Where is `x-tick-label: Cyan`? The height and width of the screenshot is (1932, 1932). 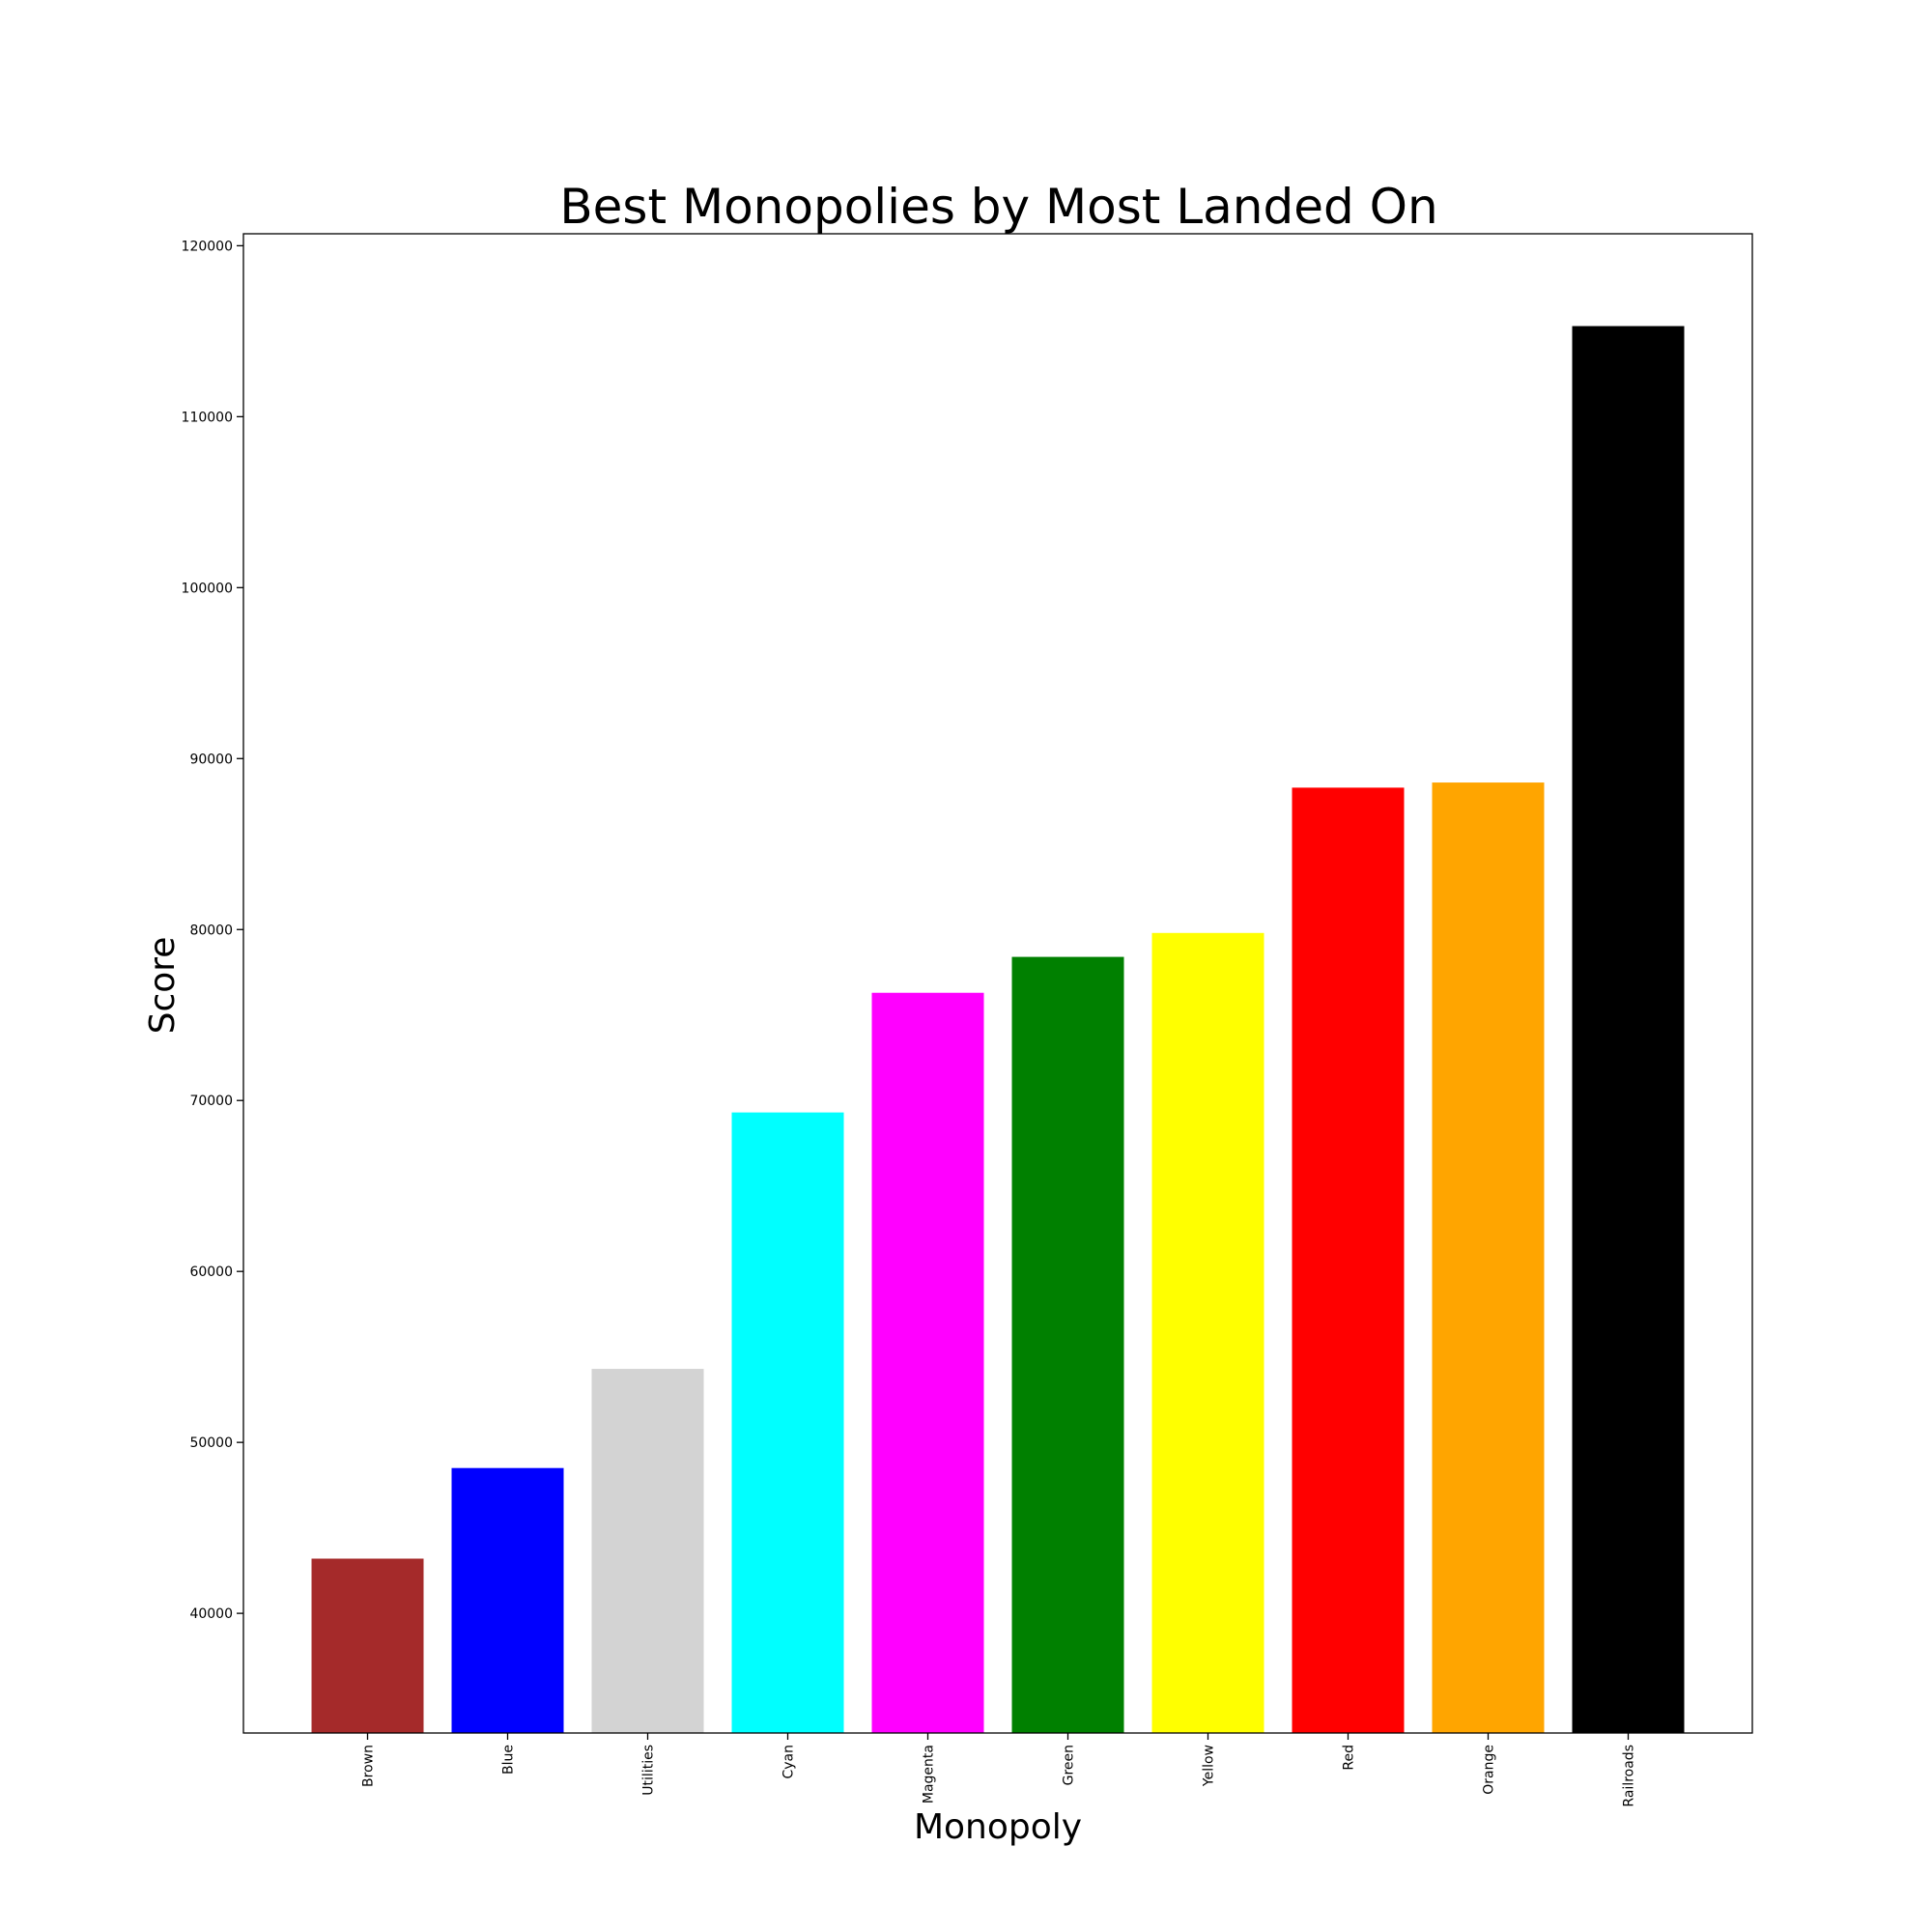 x-tick-label: Cyan is located at coordinates (789, 1762).